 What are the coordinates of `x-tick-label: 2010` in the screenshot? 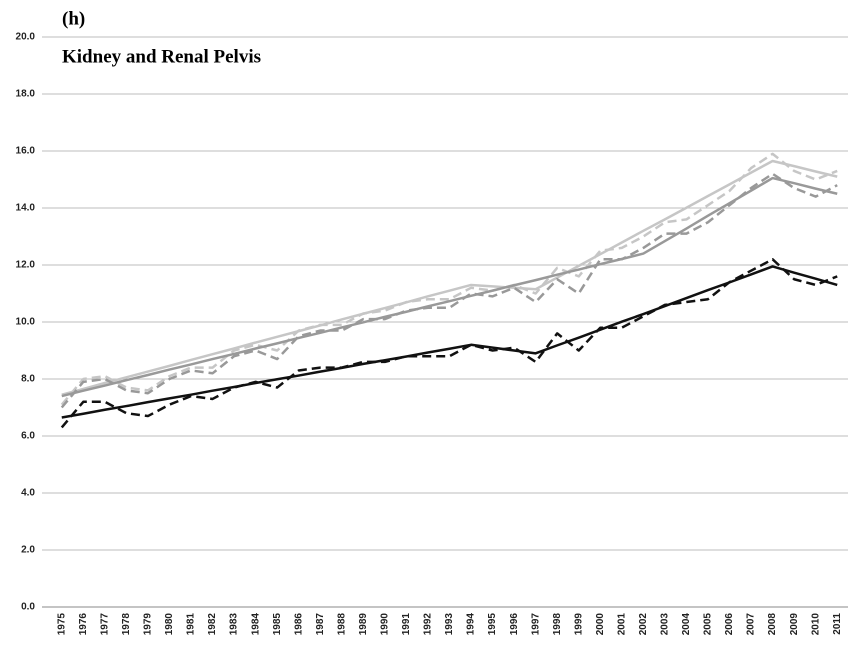 It's located at (815, 624).